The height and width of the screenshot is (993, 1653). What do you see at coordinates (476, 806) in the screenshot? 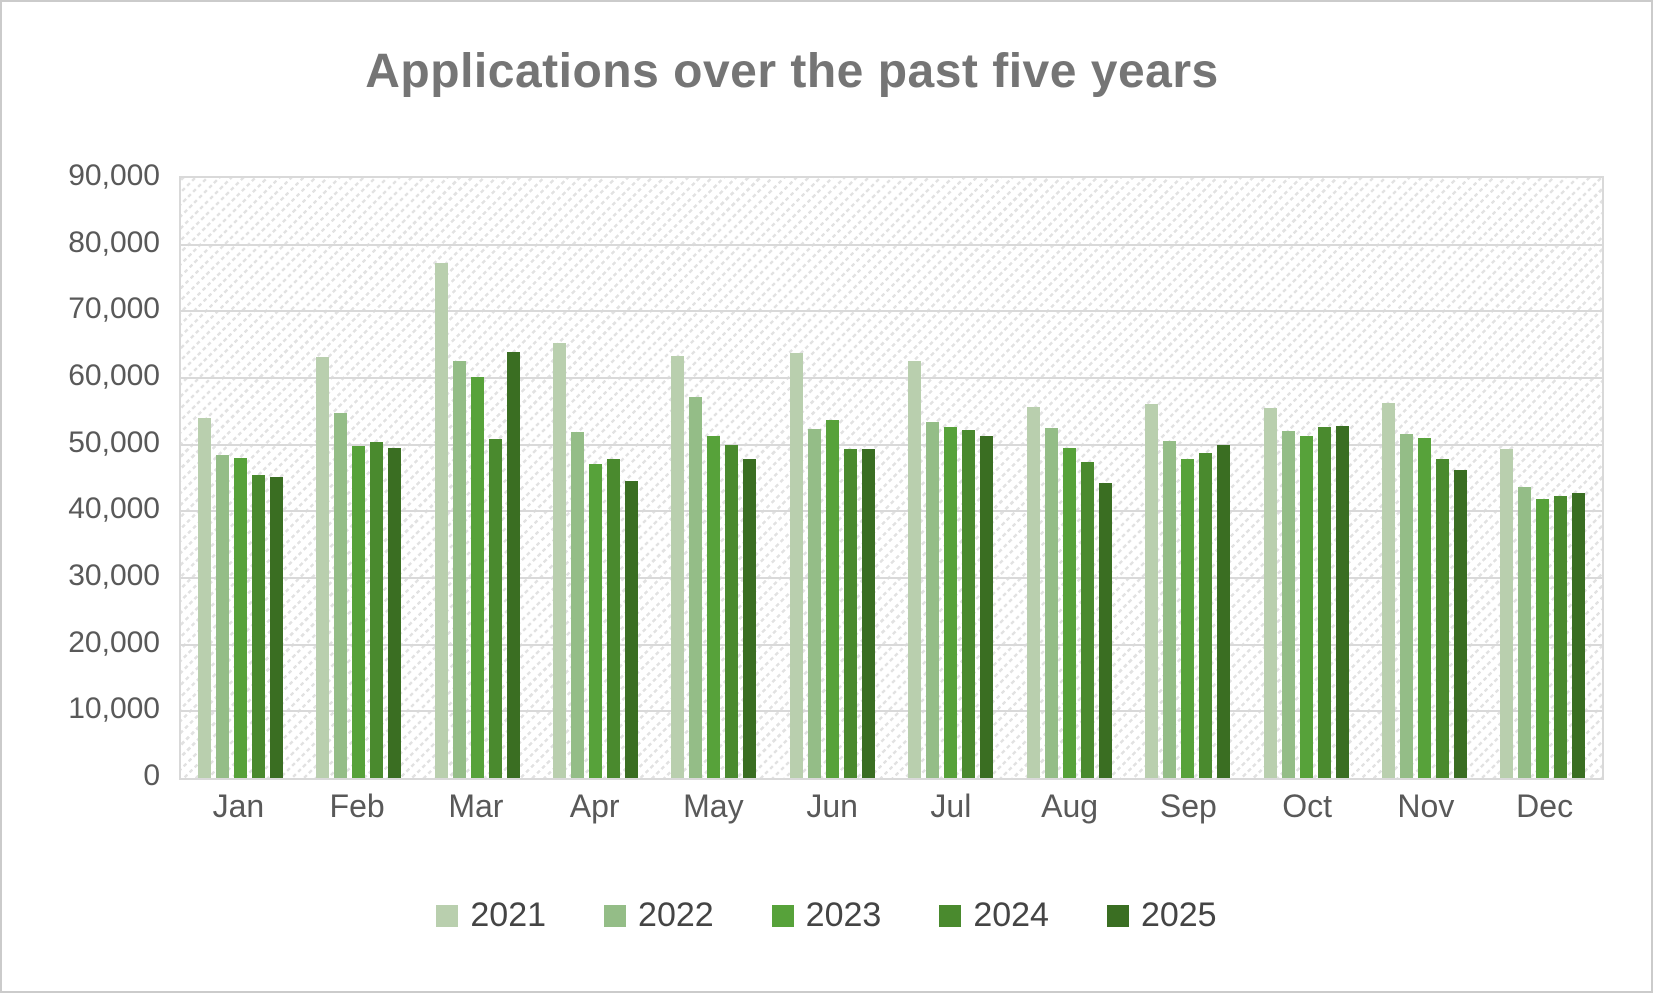
I see `x-axis-label-mar: Mar` at bounding box center [476, 806].